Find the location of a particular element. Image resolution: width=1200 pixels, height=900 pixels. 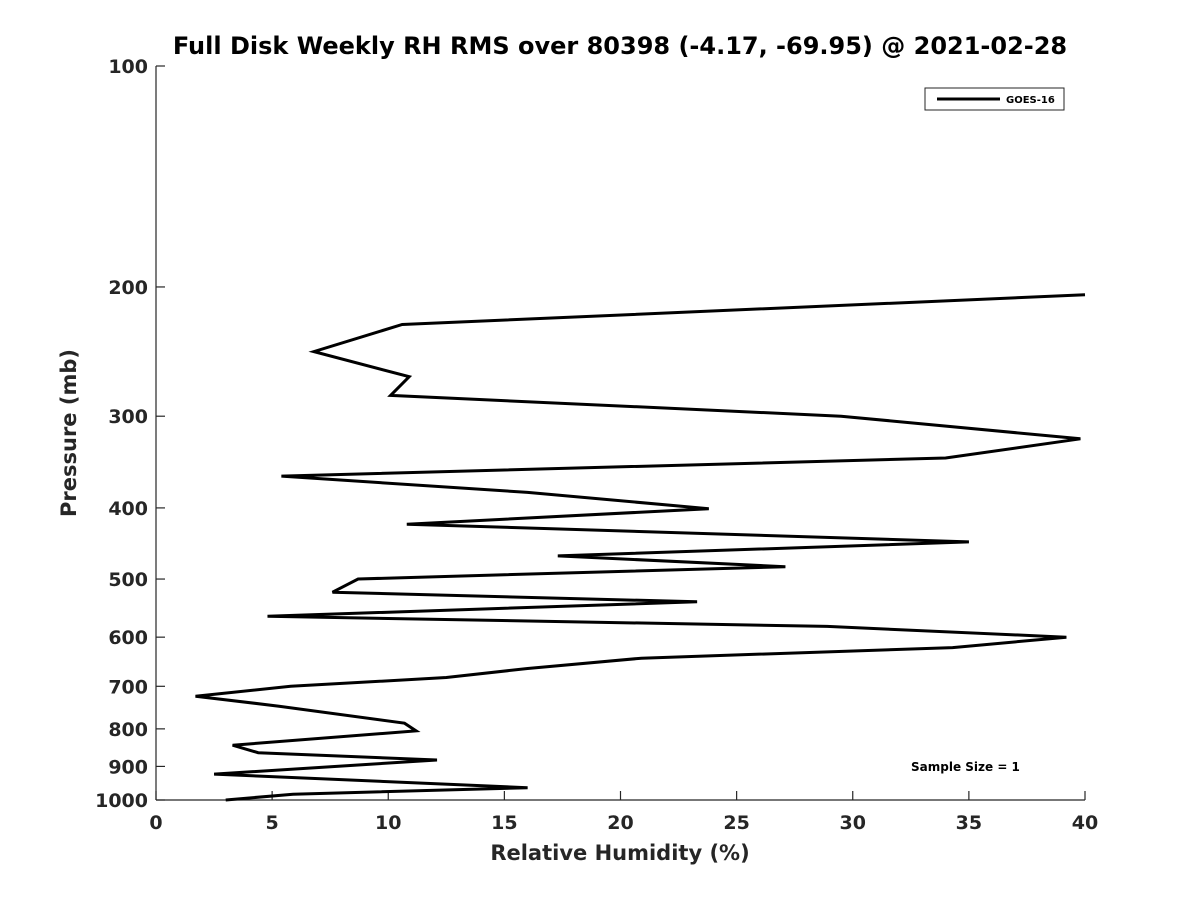

y-tick-label: 100 is located at coordinates (128, 67).